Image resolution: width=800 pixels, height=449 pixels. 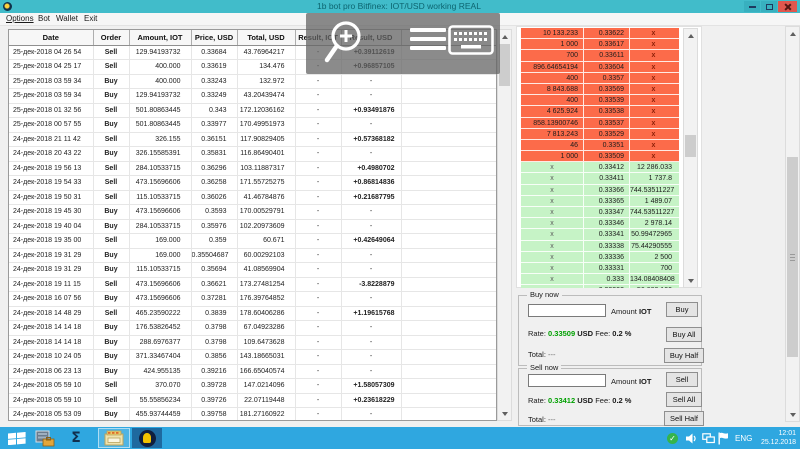 What do you see at coordinates (504, 36) in the screenshot?
I see `scroll-up-icon` at bounding box center [504, 36].